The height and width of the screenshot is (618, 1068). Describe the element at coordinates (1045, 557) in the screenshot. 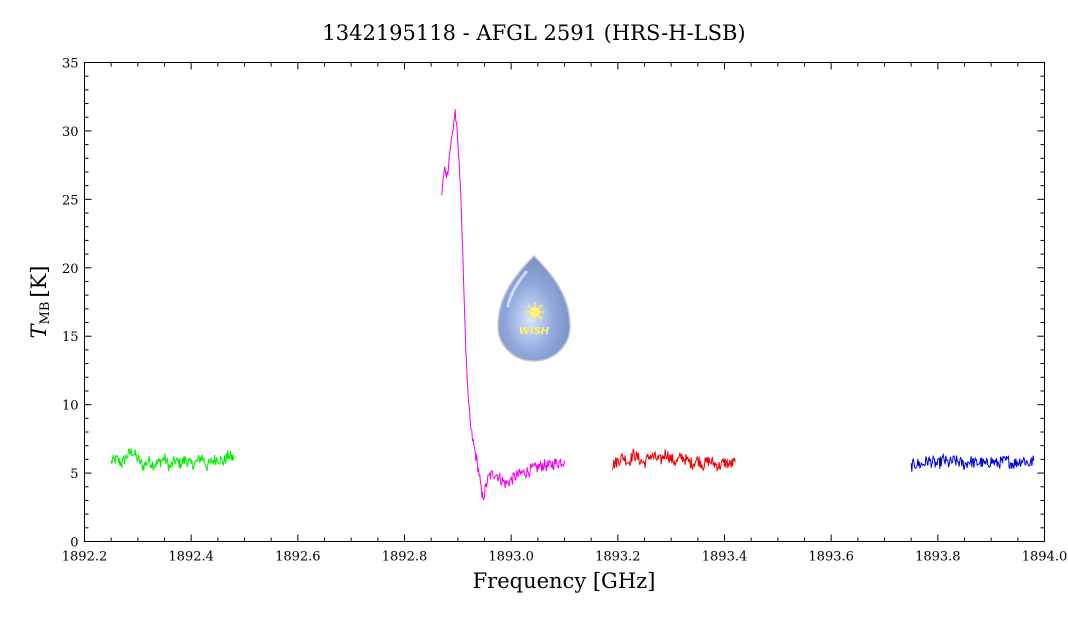

I see `x-tick-label: 1894.0` at that location.